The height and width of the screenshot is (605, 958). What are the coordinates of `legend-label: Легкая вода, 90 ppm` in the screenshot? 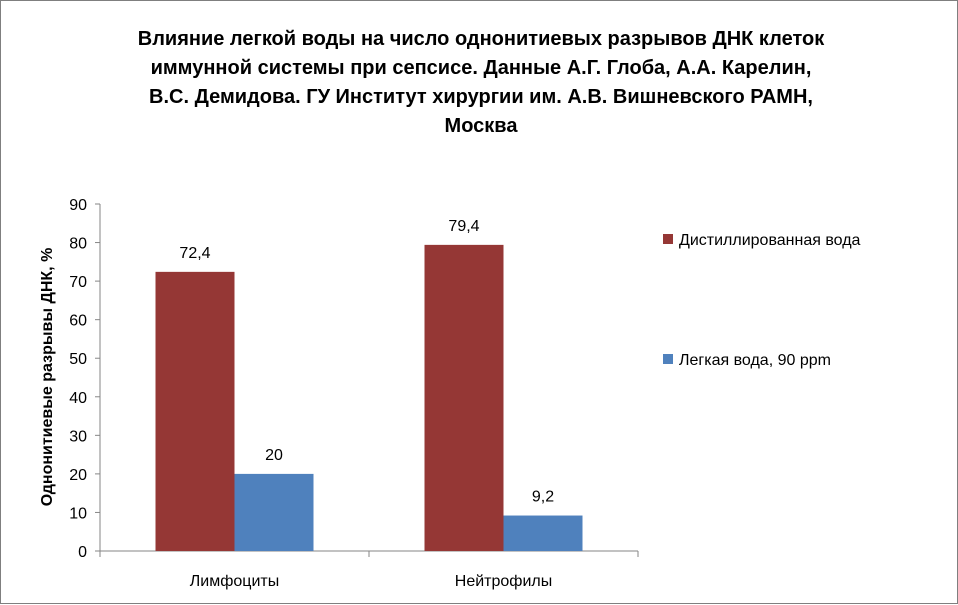 It's located at (755, 360).